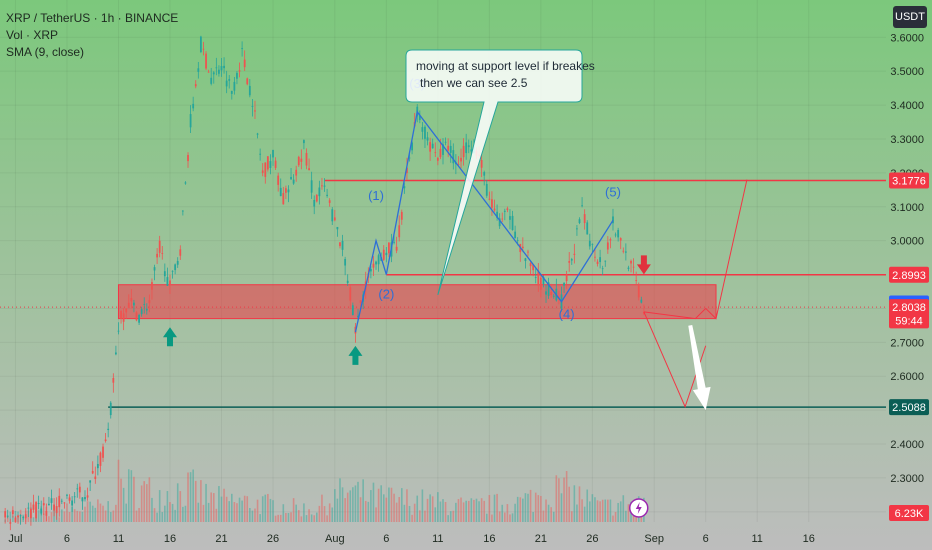  I want to click on legend-volume: Vol · XRP, so click(92, 35).